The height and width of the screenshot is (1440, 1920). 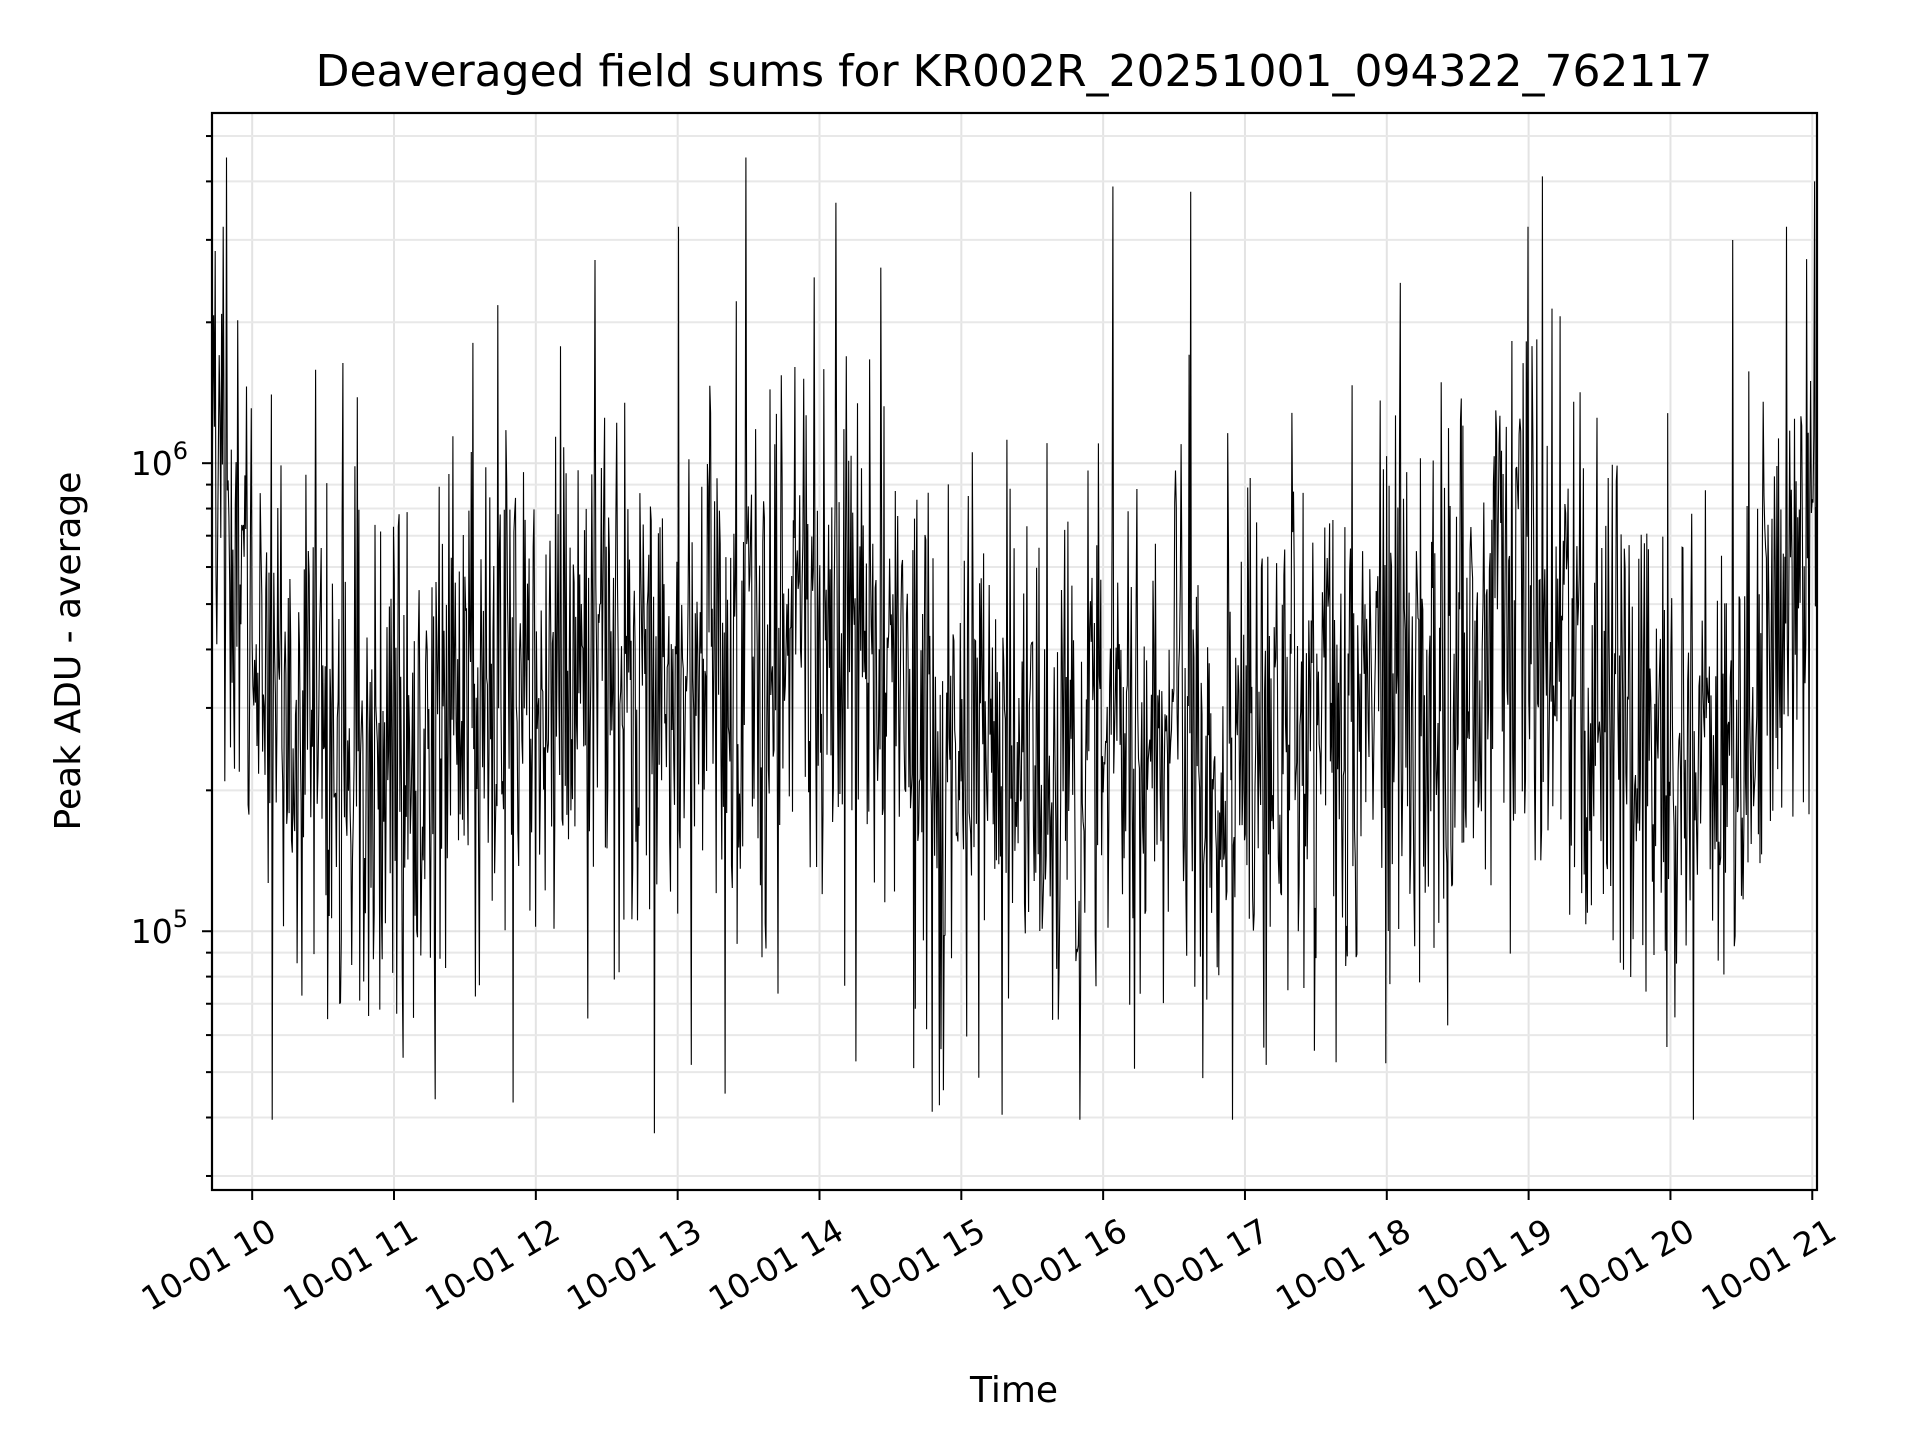 I want to click on y-tick-label: 10⁶, so click(x=159, y=460).